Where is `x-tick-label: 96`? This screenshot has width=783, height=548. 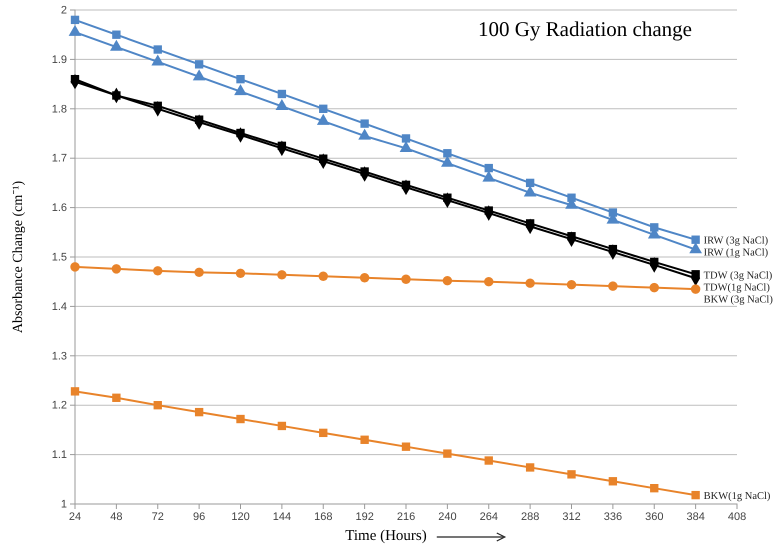
x-tick-label: 96 is located at coordinates (199, 516).